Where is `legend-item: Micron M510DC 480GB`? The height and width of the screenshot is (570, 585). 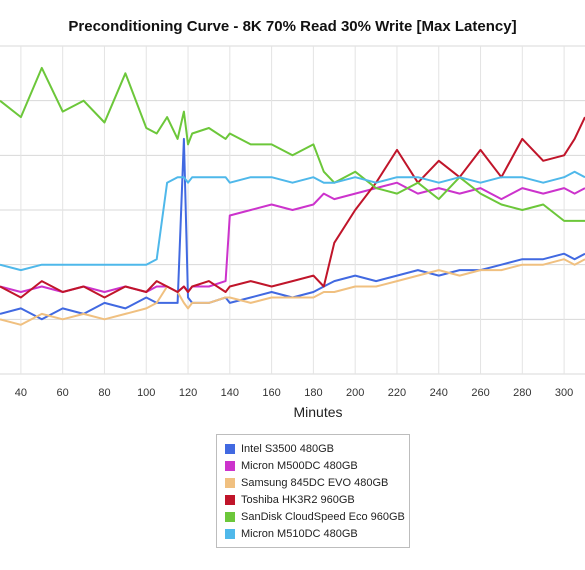 legend-item: Micron M510DC 480GB is located at coordinates (291, 534).